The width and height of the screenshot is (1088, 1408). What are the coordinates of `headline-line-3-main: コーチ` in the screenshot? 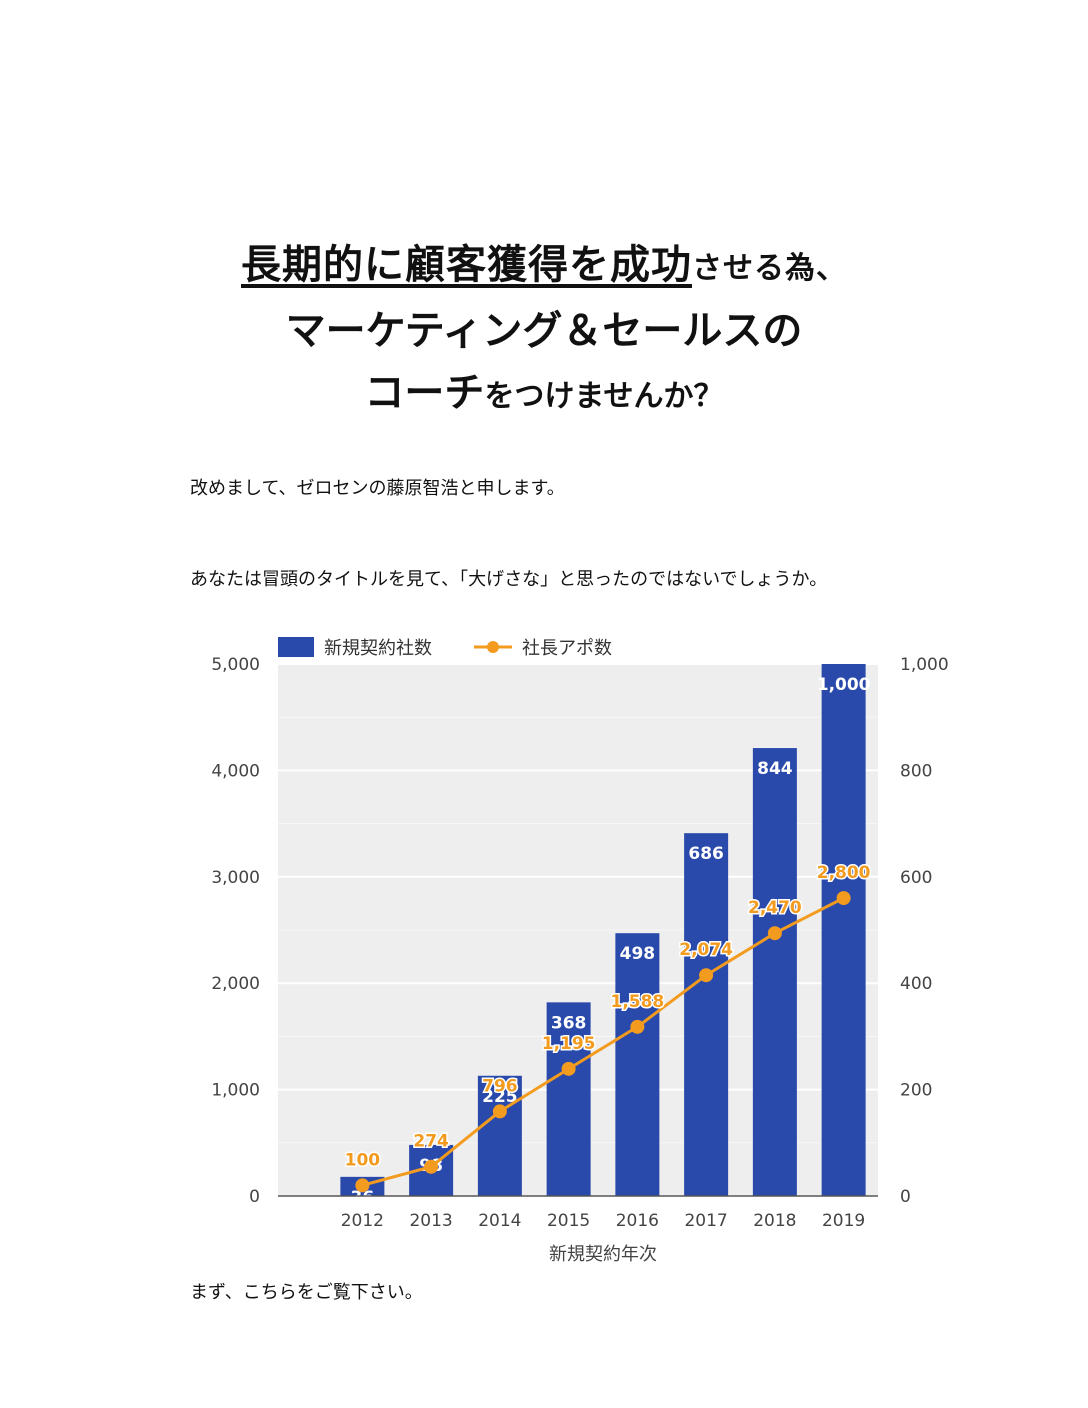 It's located at (424, 392).